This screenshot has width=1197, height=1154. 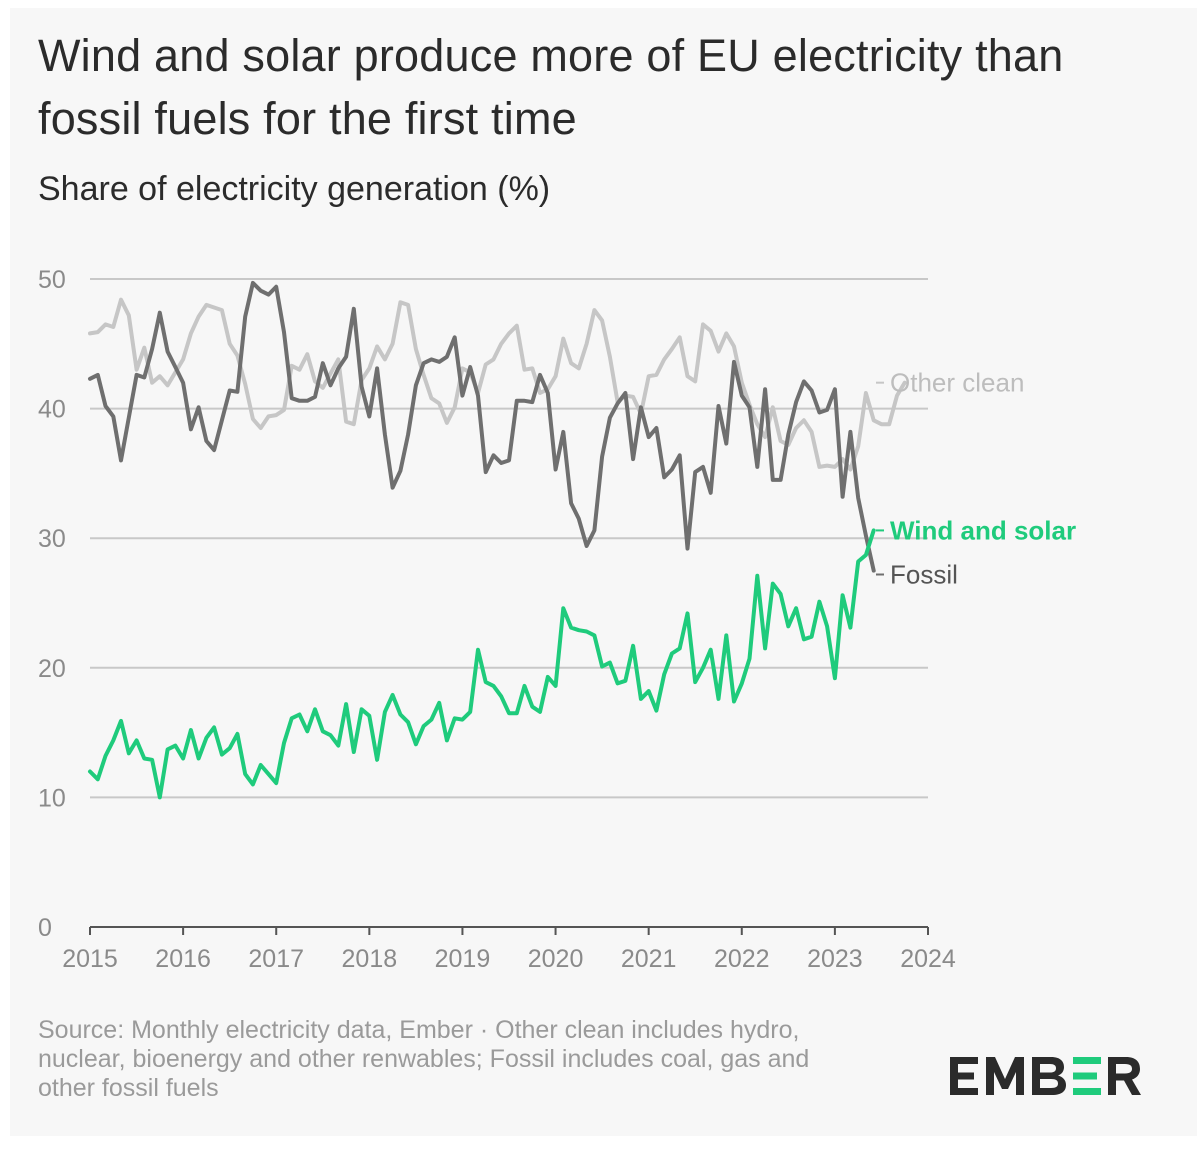 I want to click on series-label-other-clean: Other clean, so click(x=957, y=383).